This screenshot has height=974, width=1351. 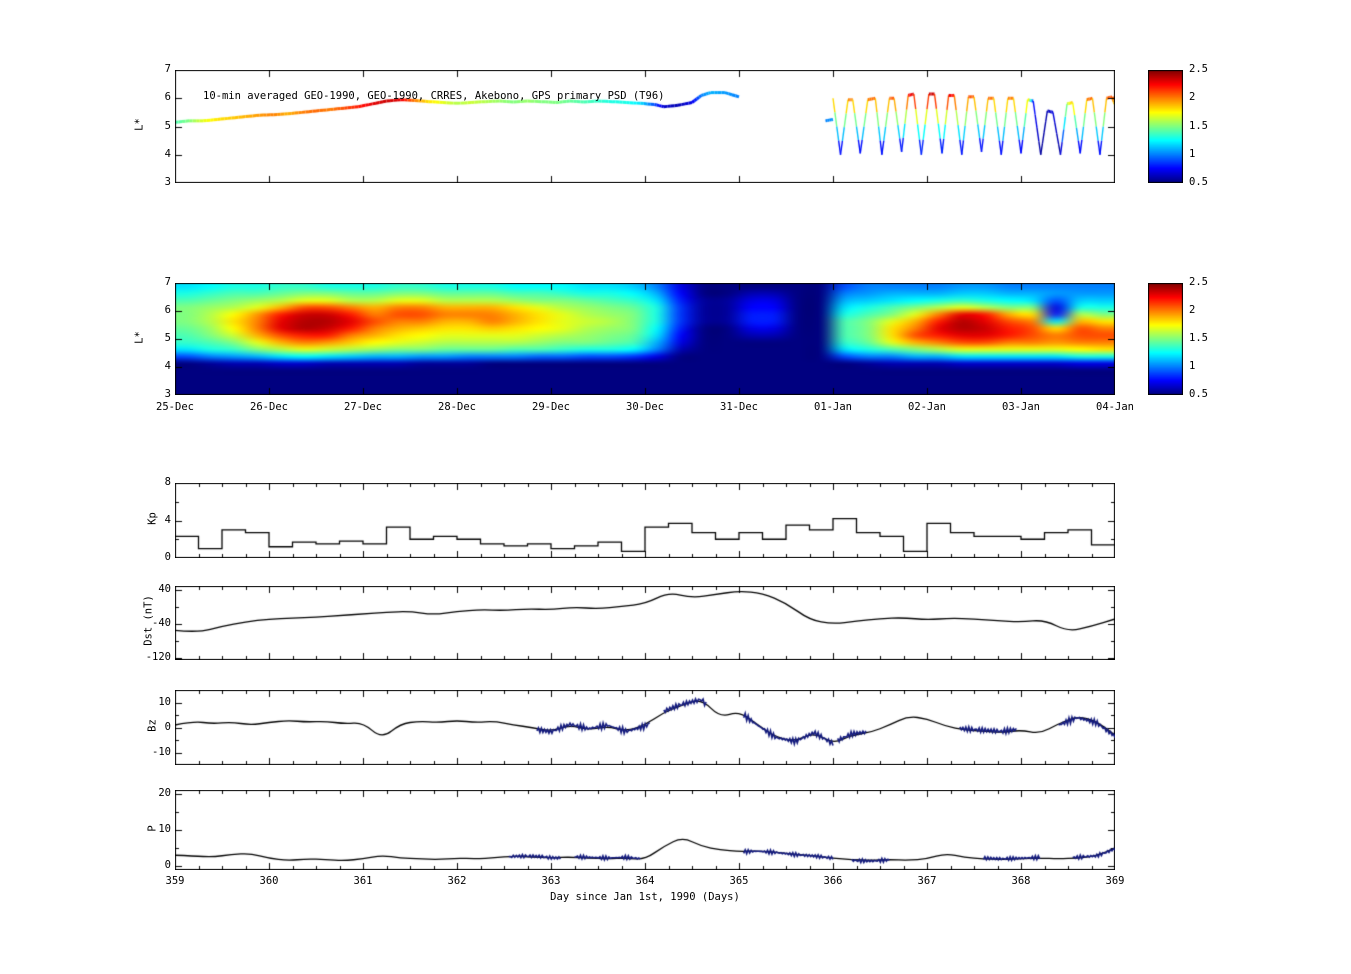 What do you see at coordinates (645, 520) in the screenshot?
I see `kp-plot-canvas` at bounding box center [645, 520].